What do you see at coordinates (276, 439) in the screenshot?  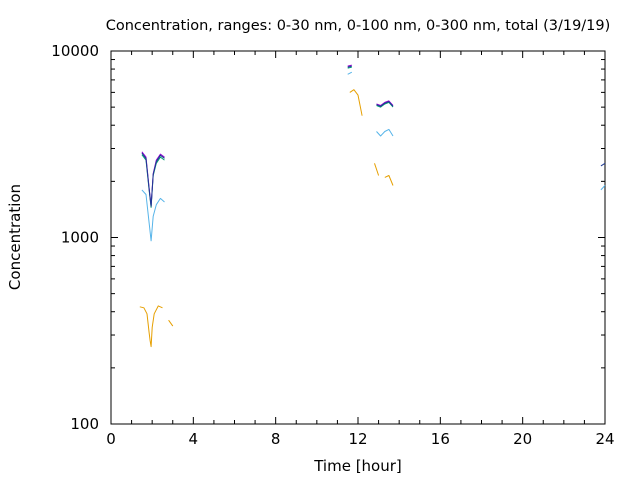 I see `x-tick-label: 8` at bounding box center [276, 439].